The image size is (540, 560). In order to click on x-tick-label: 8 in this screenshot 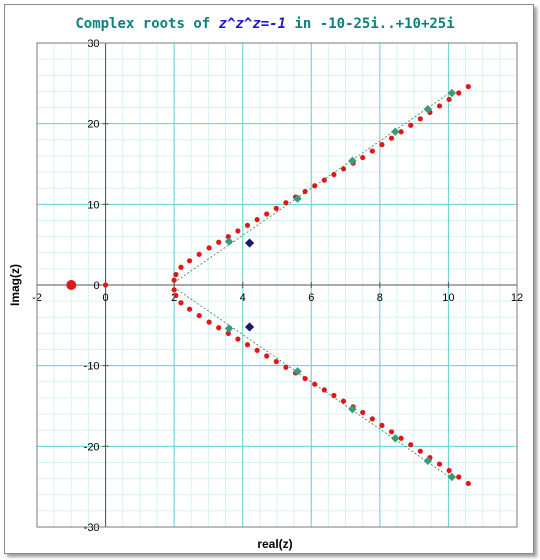, I will do `click(380, 298)`.